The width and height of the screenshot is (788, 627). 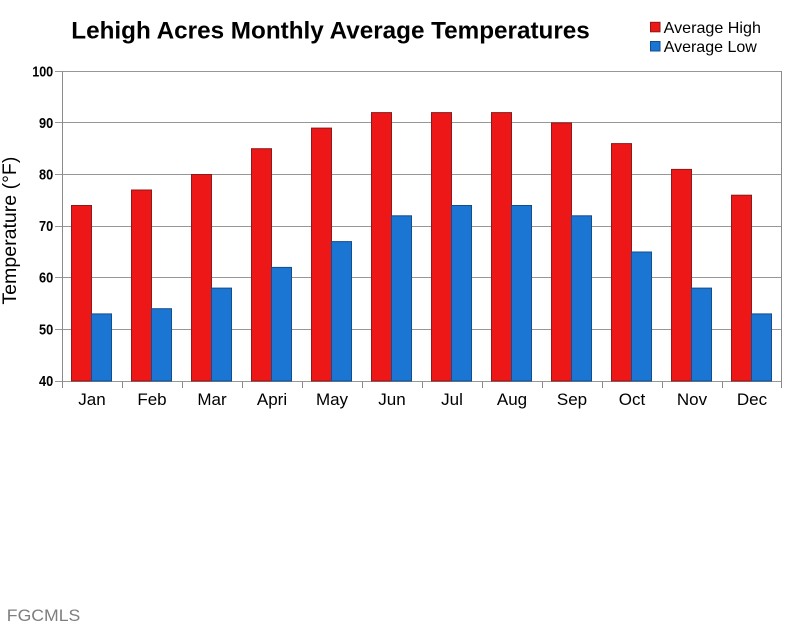 What do you see at coordinates (10, 231) in the screenshot?
I see `svg-text: Temperature (°F)` at bounding box center [10, 231].